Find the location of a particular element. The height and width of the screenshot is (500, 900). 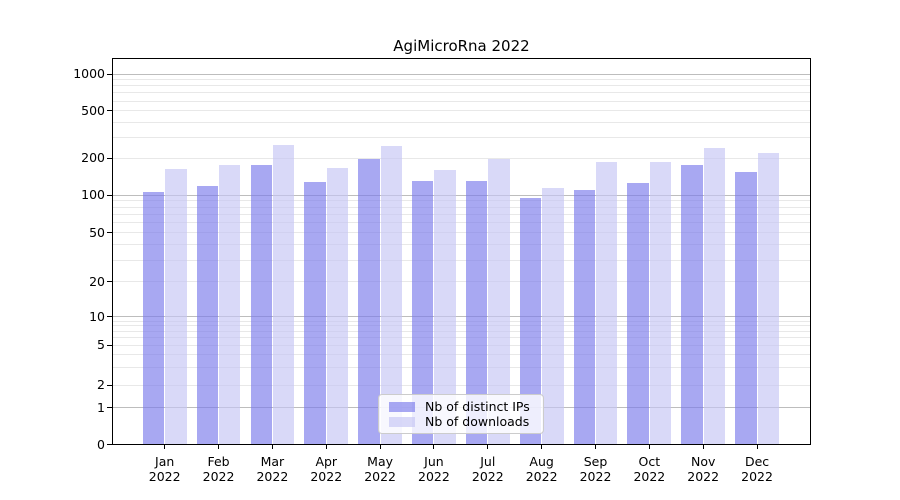

legend-item-distinct-ips: Nb of distinct IPs is located at coordinates (461, 406).